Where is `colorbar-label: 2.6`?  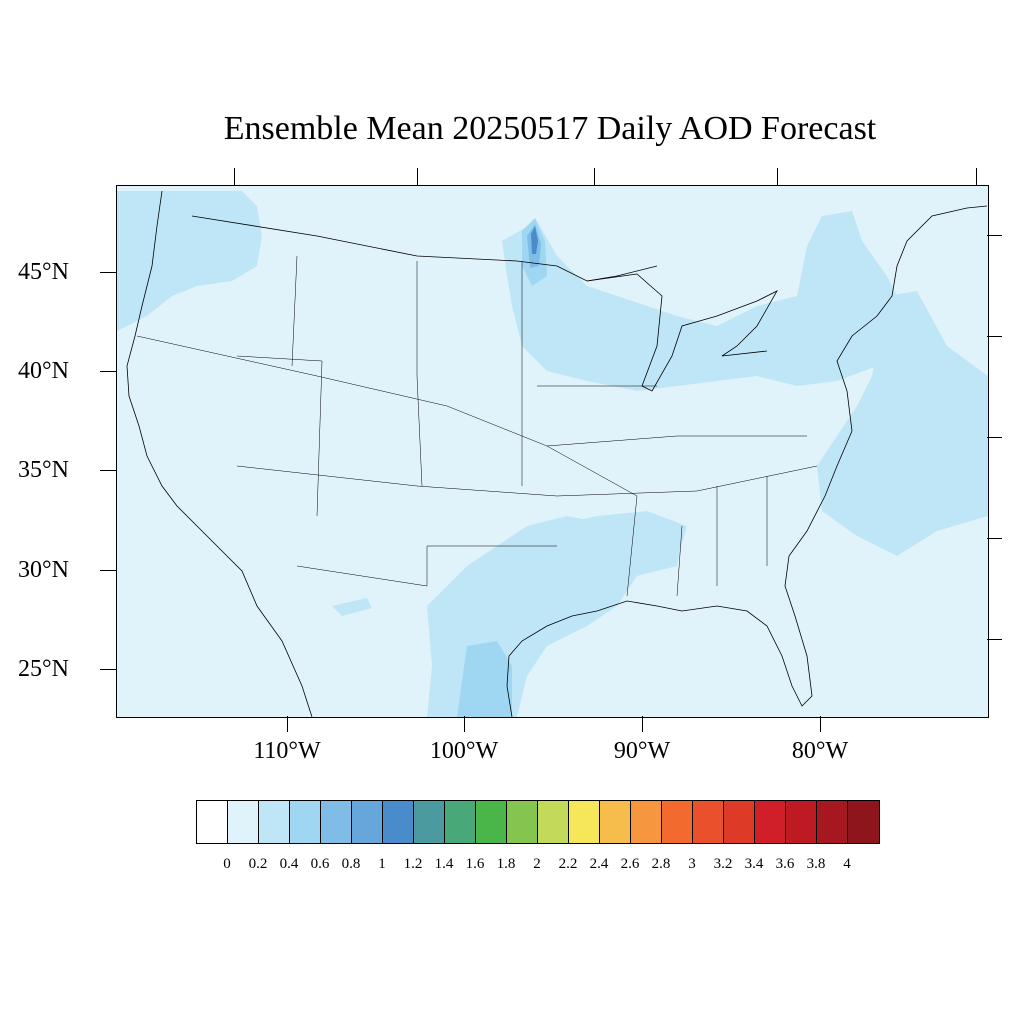 colorbar-label: 2.6 is located at coordinates (630, 864).